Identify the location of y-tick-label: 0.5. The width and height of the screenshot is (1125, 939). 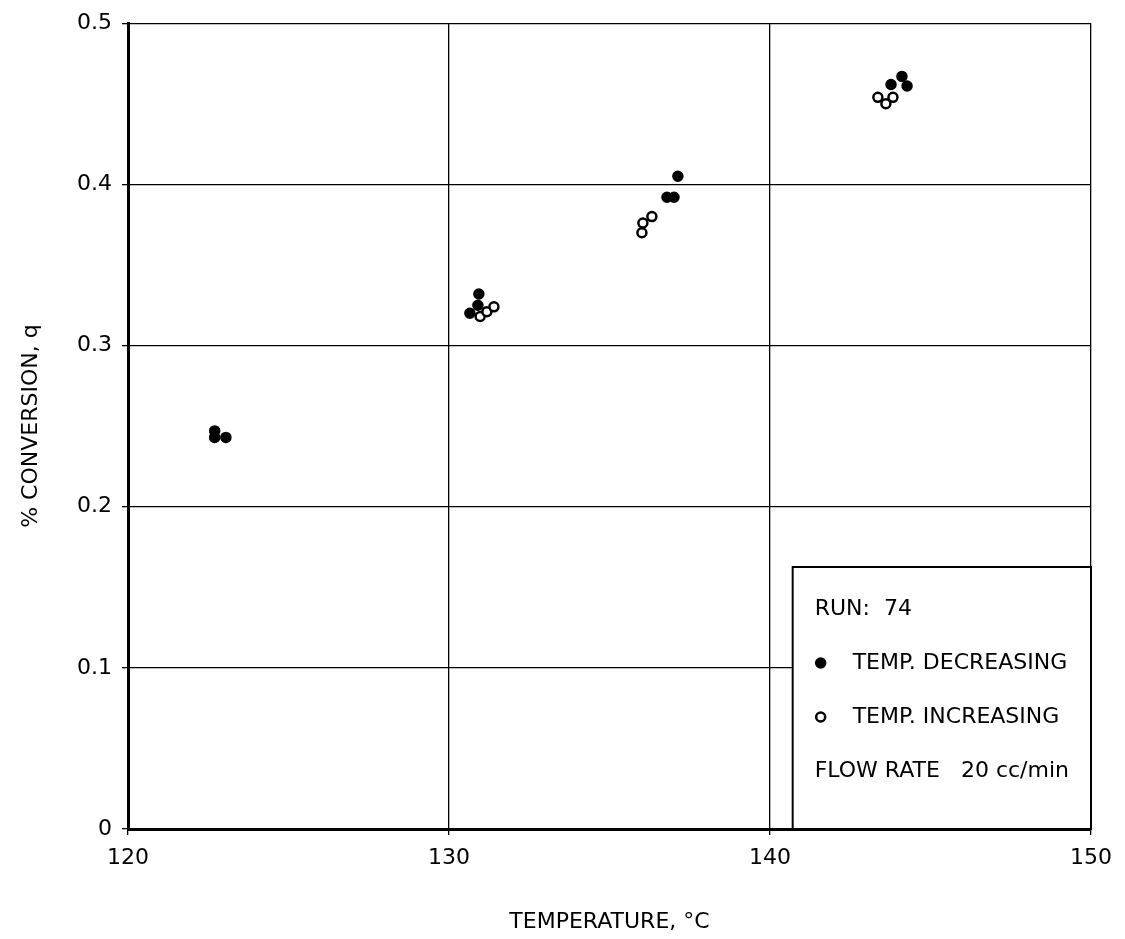
(94, 21).